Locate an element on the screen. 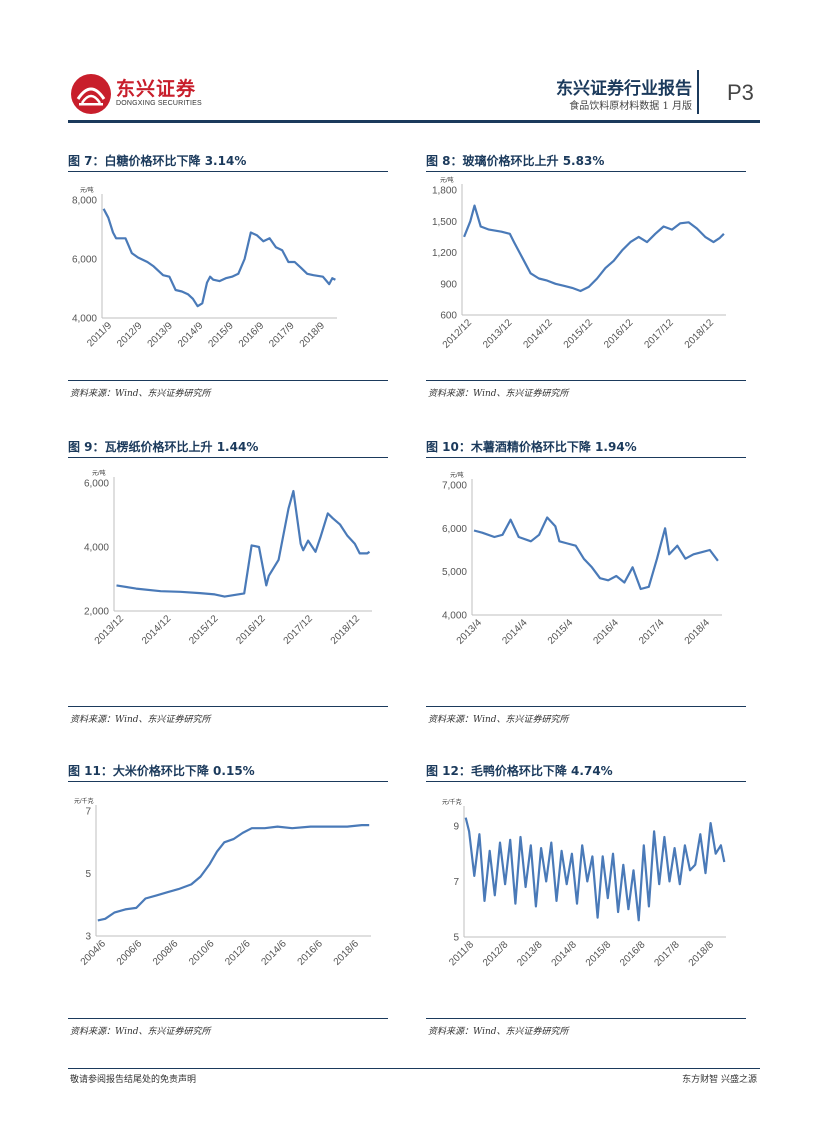  x-tick-label: 2016/6 is located at coordinates (311, 953).